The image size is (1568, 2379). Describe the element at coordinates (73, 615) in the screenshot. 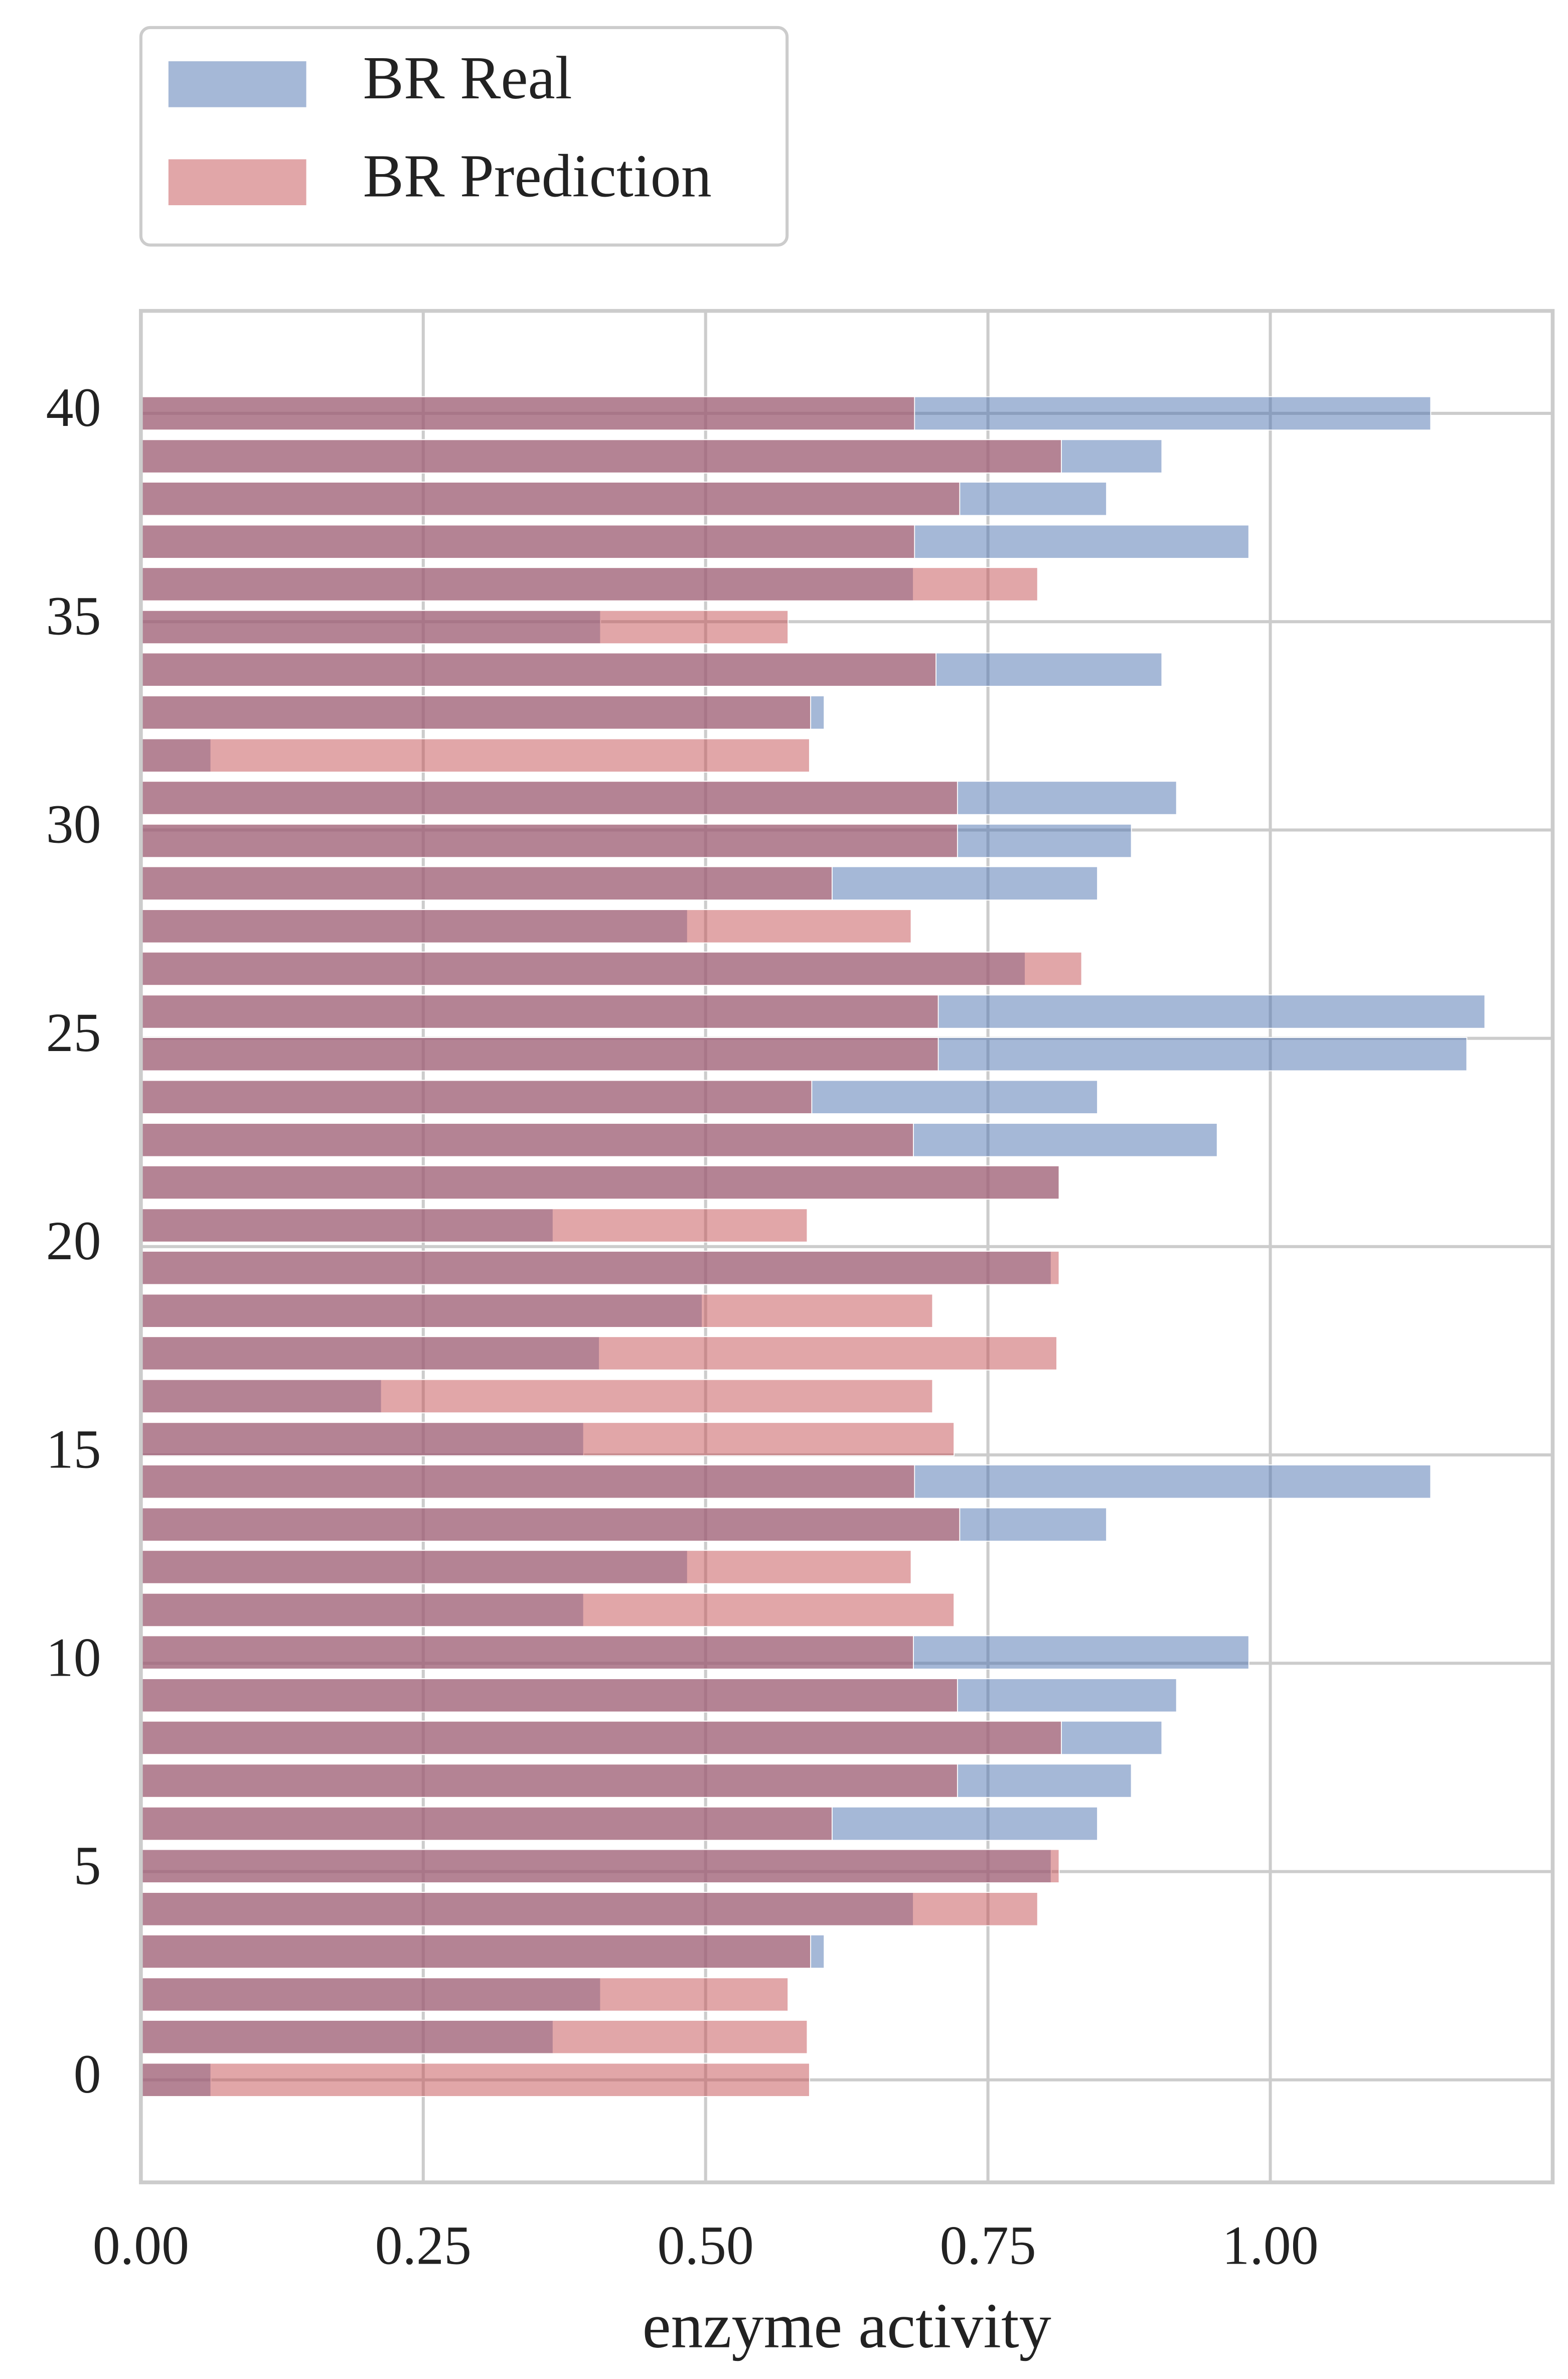

I see `y-tick-label: 35` at that location.